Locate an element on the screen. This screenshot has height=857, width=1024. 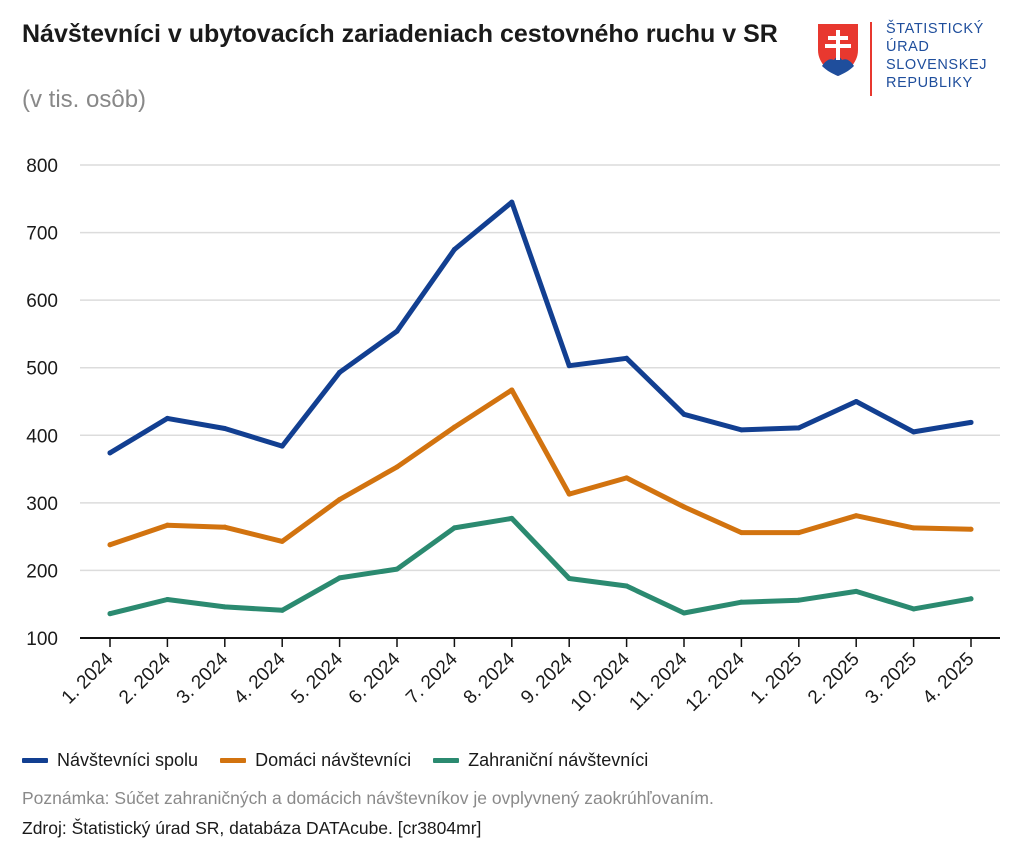
y-tick-label: 800 is located at coordinates (42, 166).